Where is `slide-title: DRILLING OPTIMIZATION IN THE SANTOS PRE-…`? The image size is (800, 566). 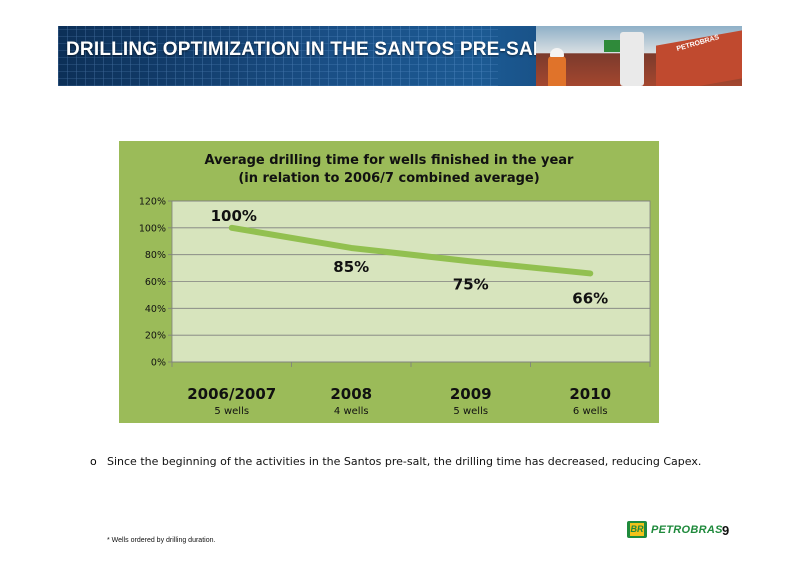 slide-title: DRILLING OPTIMIZATION IN THE SANTOS PRE-… is located at coordinates (311, 49).